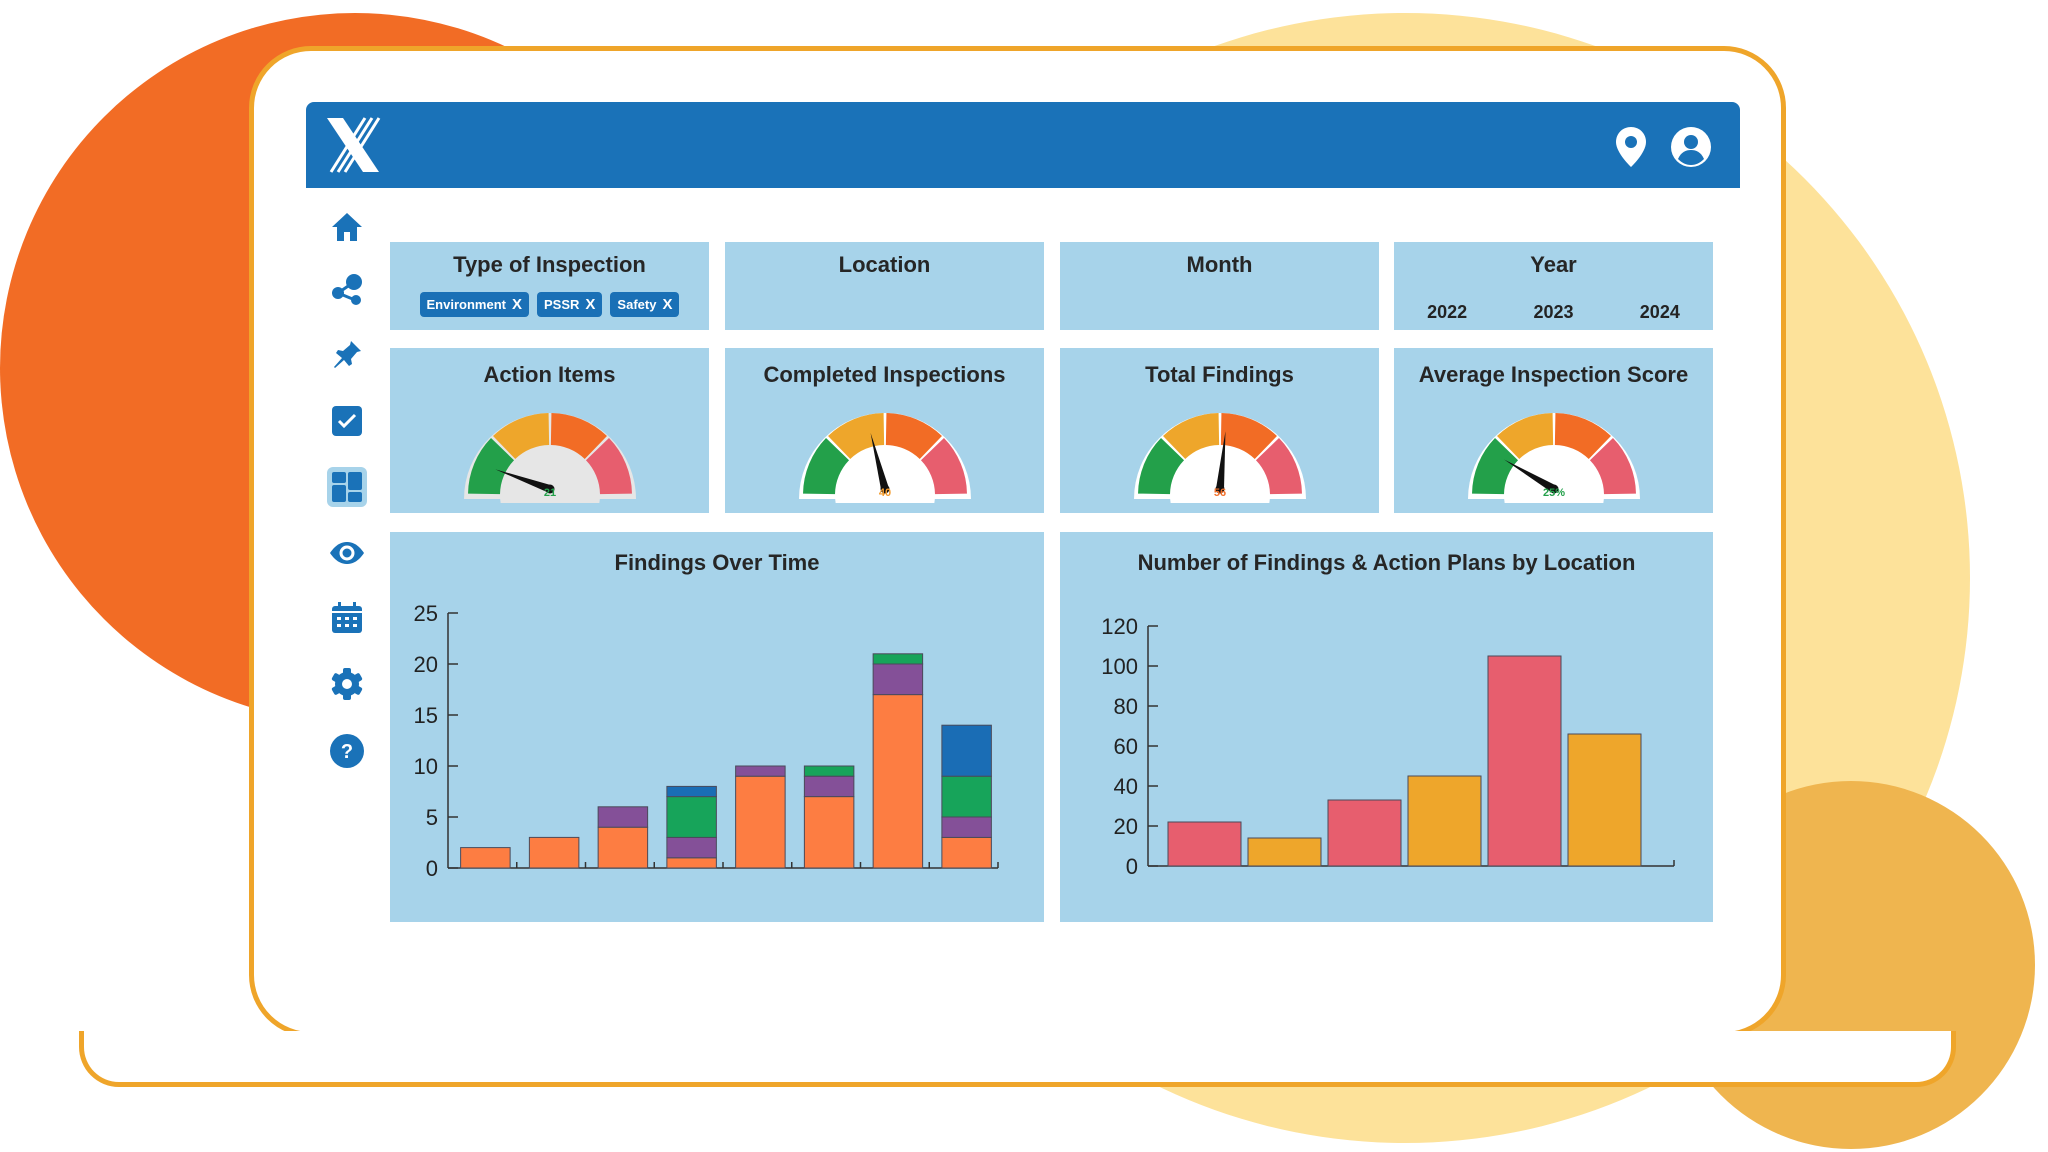 The image size is (2048, 1152). I want to click on app-header, so click(1023, 145).